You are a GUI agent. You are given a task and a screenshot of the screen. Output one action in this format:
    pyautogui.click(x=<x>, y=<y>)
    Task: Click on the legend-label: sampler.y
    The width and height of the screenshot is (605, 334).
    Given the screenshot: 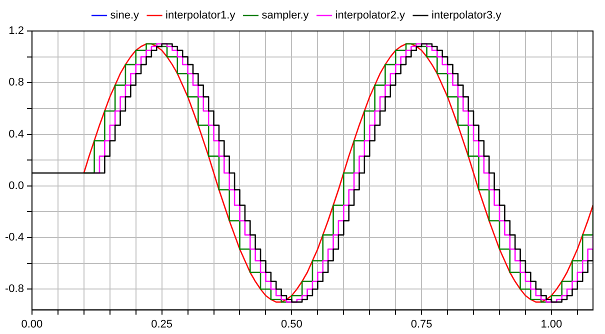 What is the action you would take?
    pyautogui.click(x=286, y=16)
    